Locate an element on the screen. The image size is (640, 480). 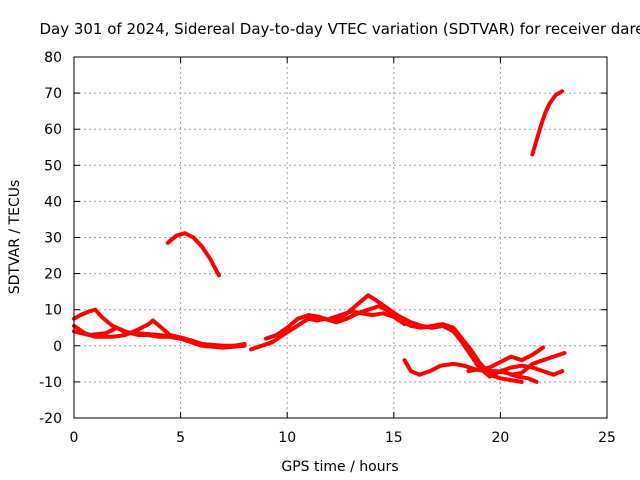
y-tick-label: 20 is located at coordinates (53, 275).